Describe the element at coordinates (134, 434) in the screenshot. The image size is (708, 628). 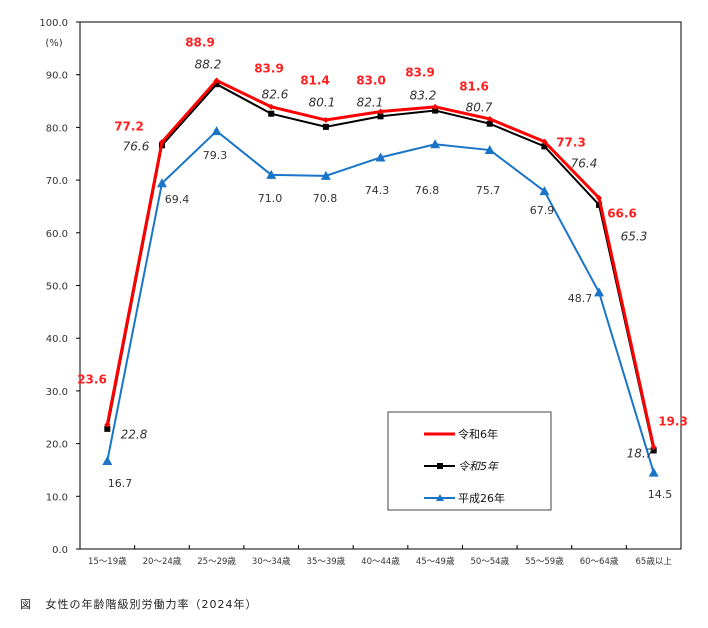
I see `data-label: 22.8` at that location.